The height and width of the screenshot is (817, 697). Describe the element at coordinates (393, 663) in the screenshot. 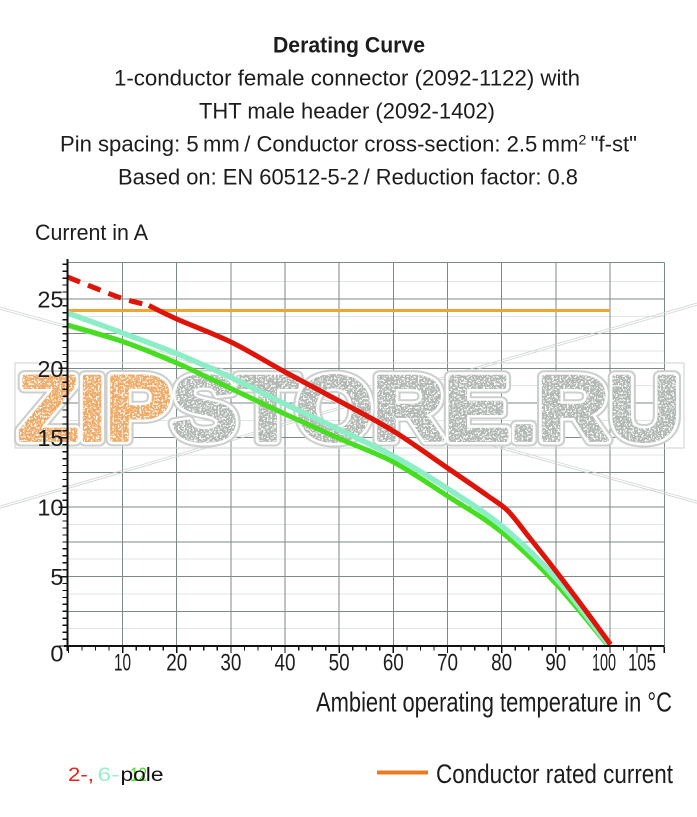

I see `svg-text: 60` at that location.